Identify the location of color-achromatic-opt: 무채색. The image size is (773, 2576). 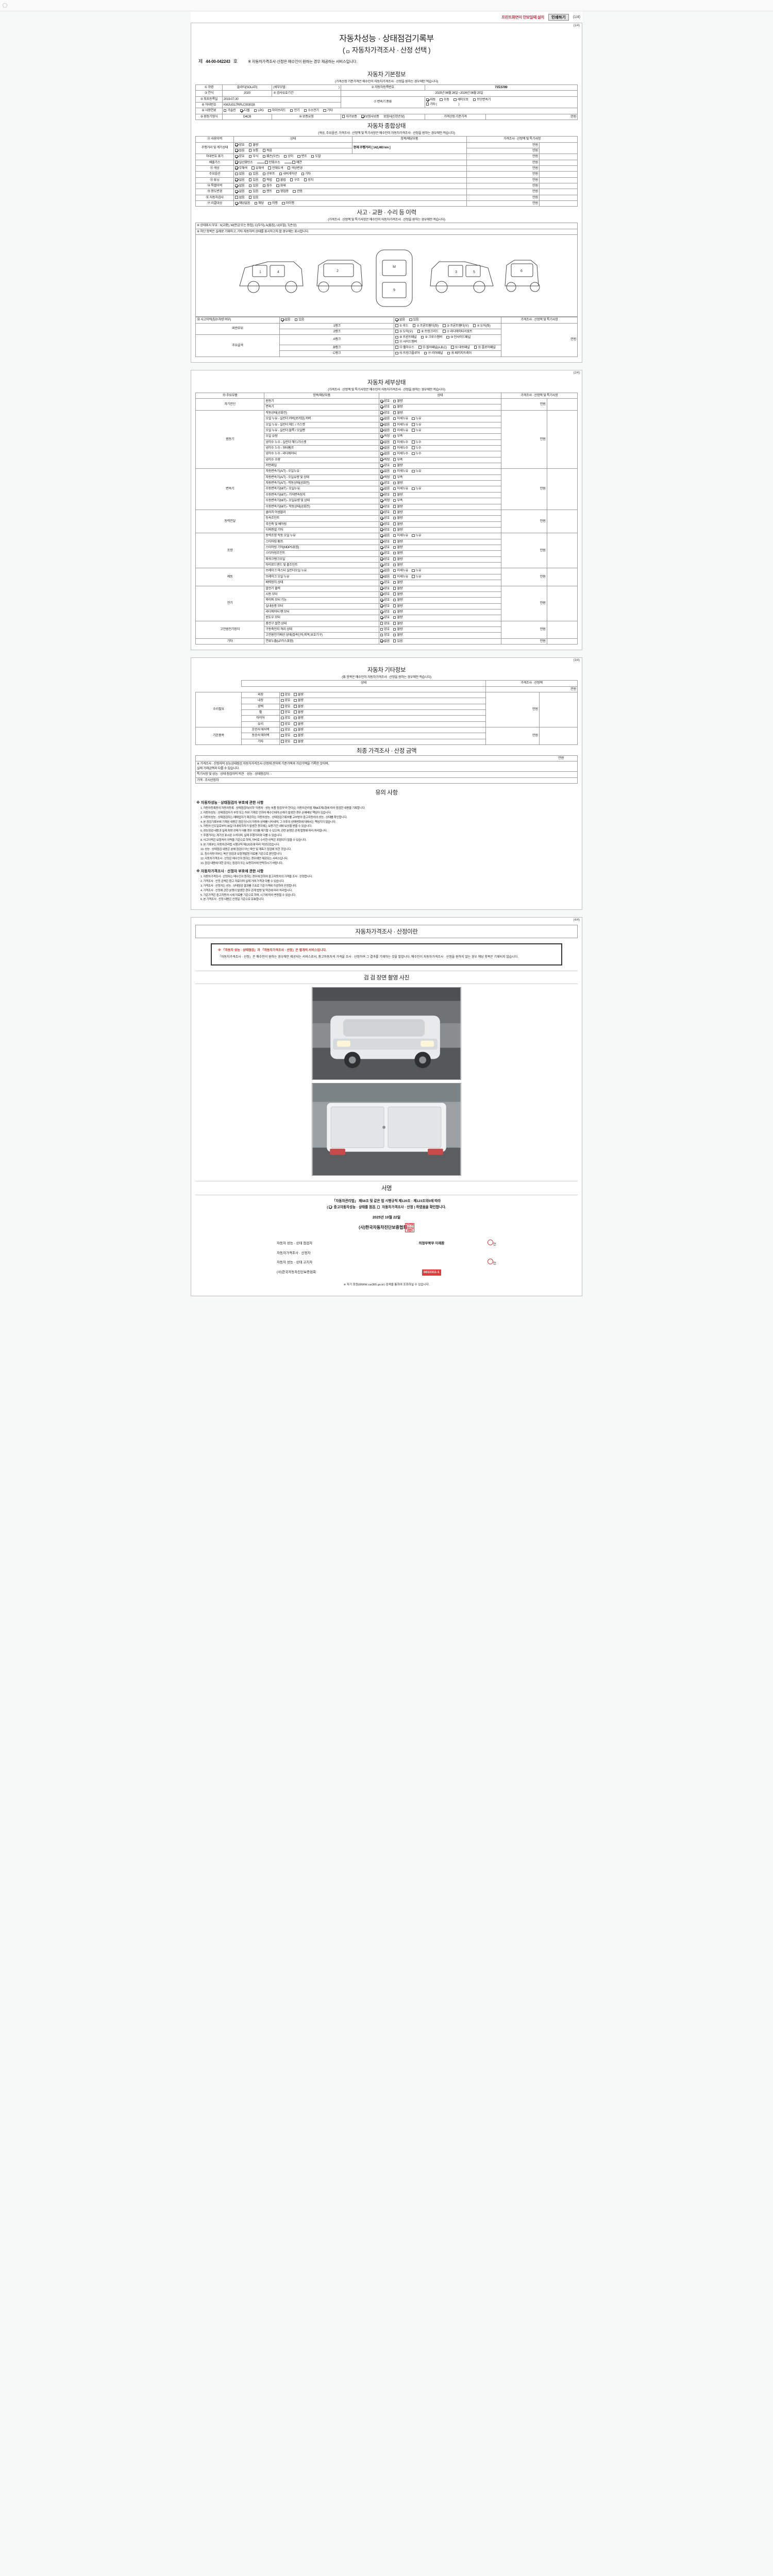
(241, 168).